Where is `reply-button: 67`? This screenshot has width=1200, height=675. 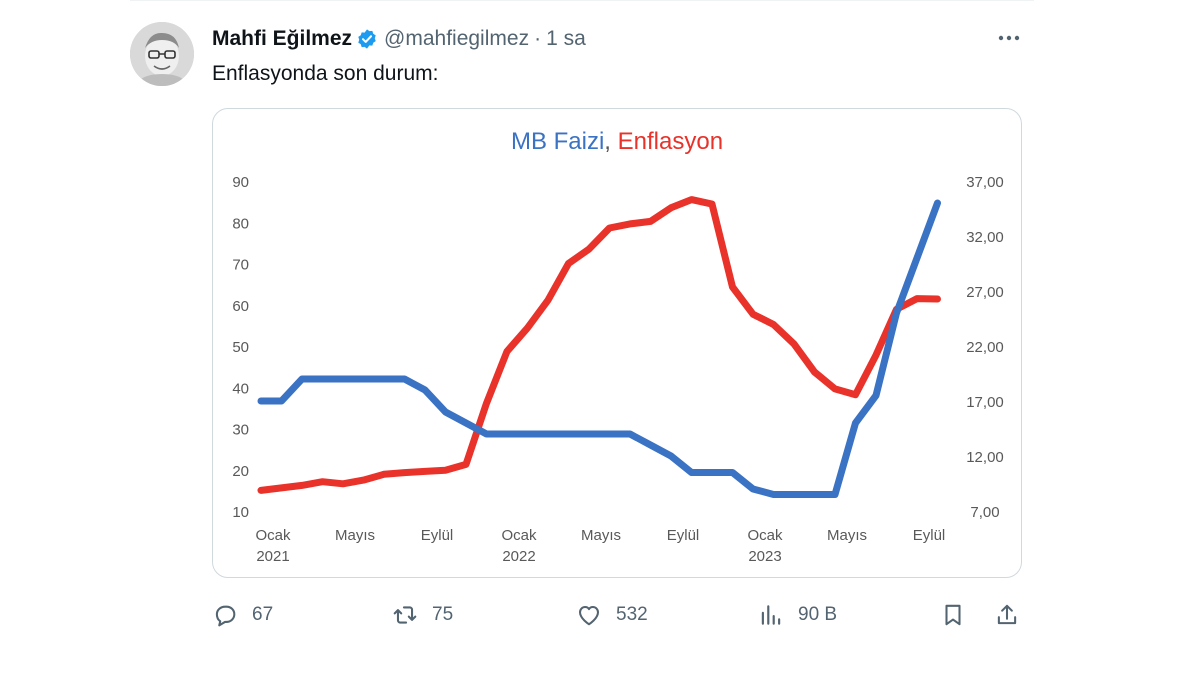
reply-button: 67 is located at coordinates (242, 615).